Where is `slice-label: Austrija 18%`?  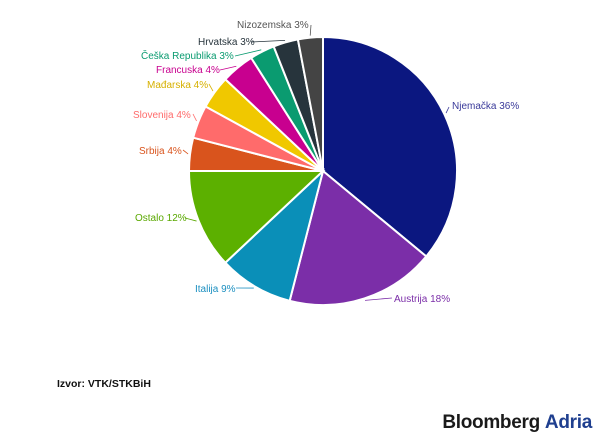 slice-label: Austrija 18% is located at coordinates (422, 299).